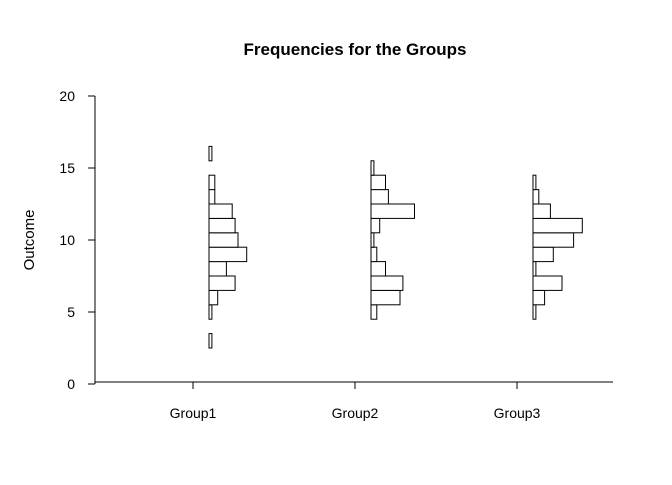 Image resolution: width=672 pixels, height=485 pixels. Describe the element at coordinates (354, 401) in the screenshot. I see `x-axis: Group1 Group2 Group3` at that location.